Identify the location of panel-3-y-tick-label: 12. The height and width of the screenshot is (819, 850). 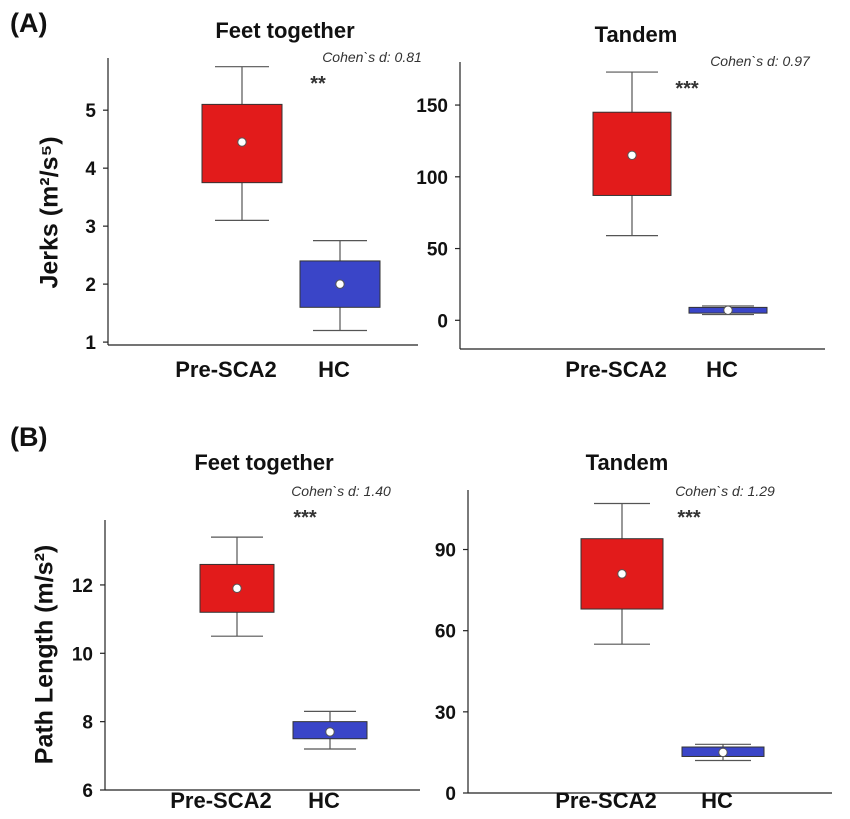
(82, 586).